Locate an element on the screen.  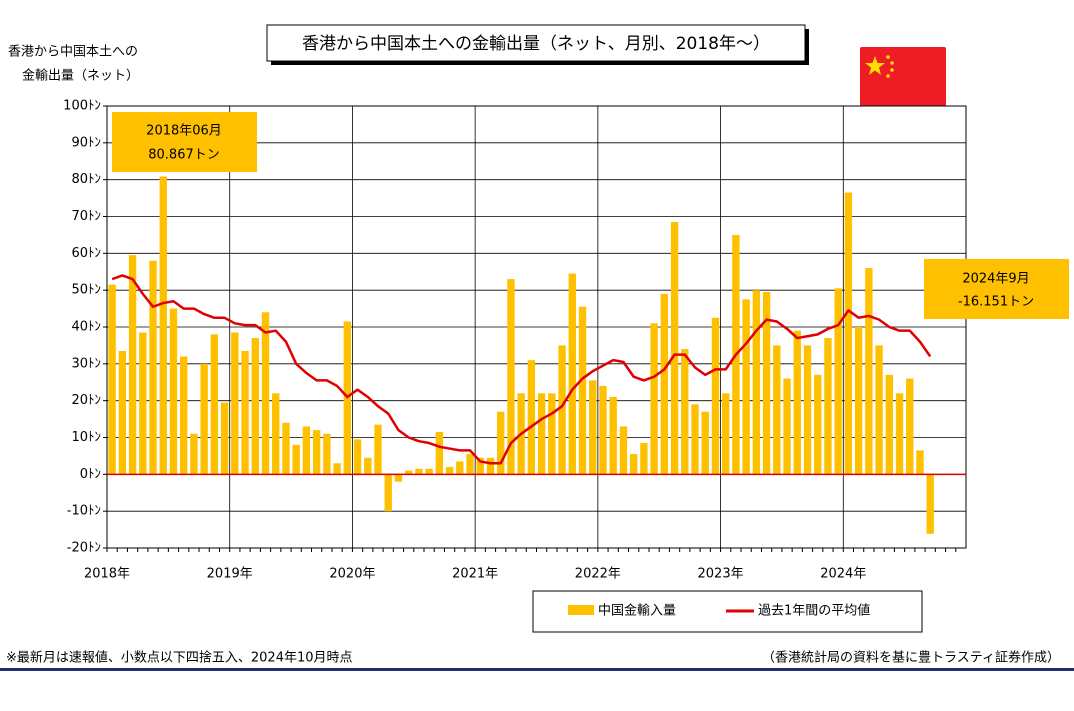
footnote: ※最新月は速報値、小数点以下四捨五入、2024年10月時点 is located at coordinates (179, 658).